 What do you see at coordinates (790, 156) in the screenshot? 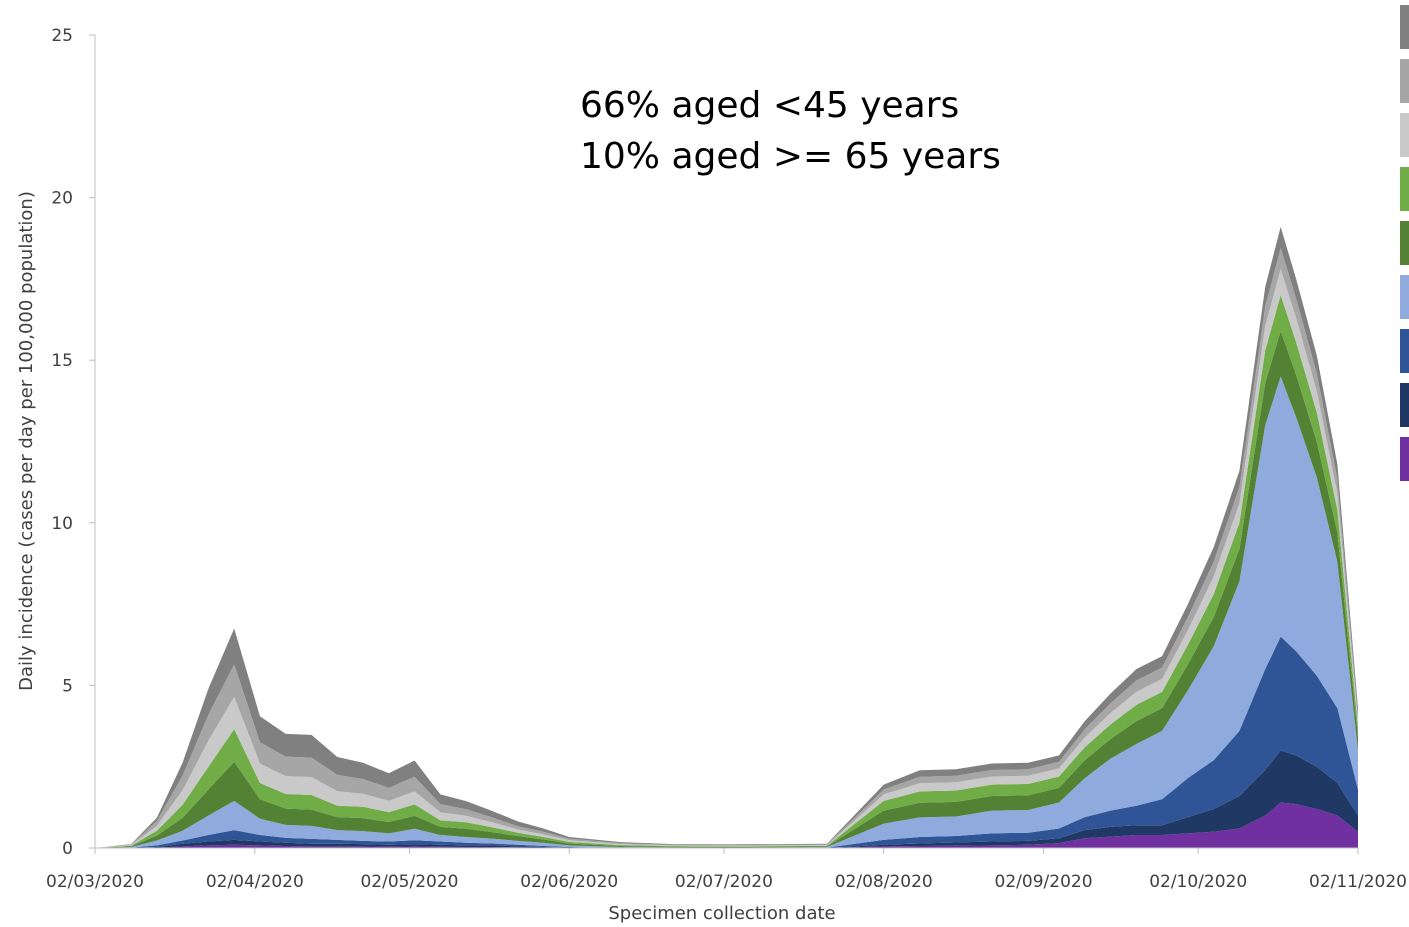
I see `annotation-line-2: 10% aged >= 65 years` at bounding box center [790, 156].